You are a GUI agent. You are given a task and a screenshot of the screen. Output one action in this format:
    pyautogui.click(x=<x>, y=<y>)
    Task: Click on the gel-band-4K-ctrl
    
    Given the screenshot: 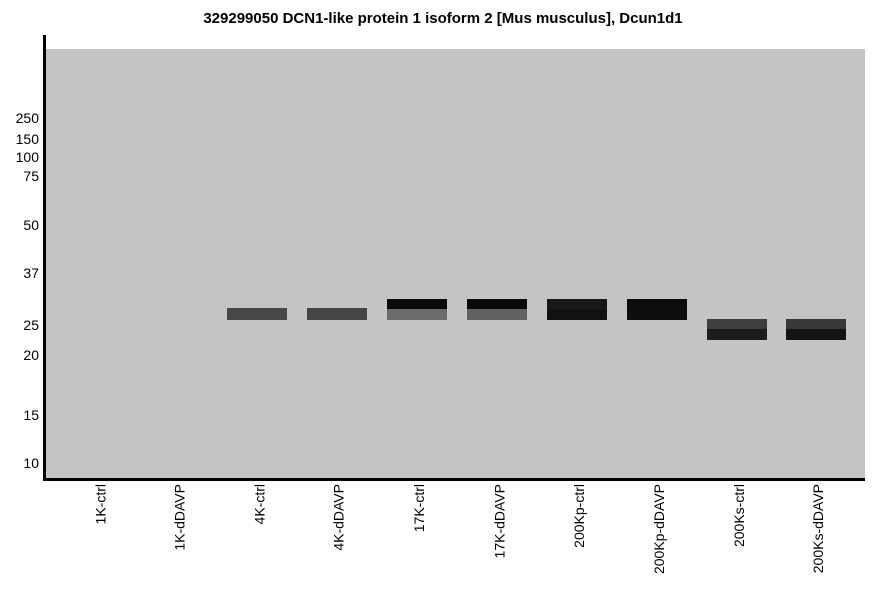 What is the action you would take?
    pyautogui.click(x=257, y=314)
    